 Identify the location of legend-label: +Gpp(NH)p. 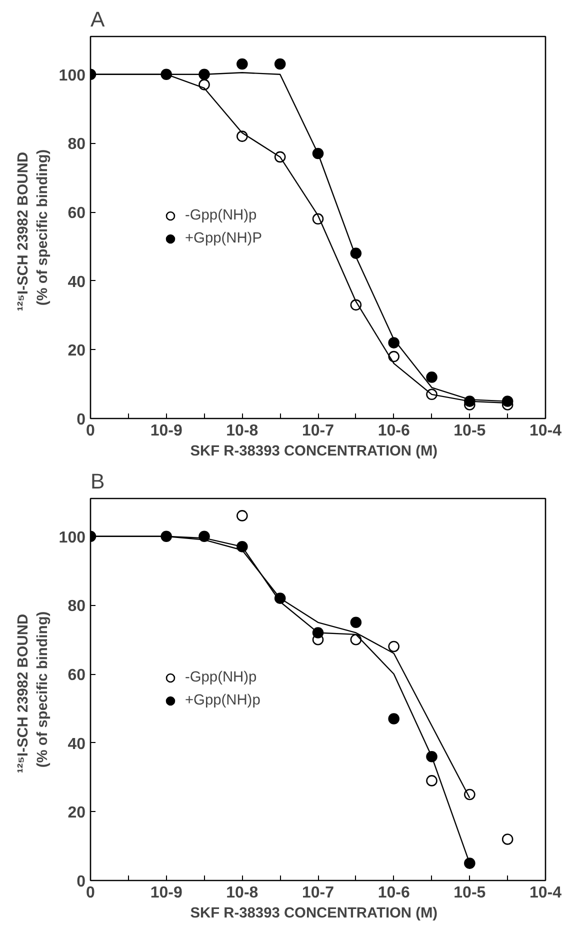
(222, 700).